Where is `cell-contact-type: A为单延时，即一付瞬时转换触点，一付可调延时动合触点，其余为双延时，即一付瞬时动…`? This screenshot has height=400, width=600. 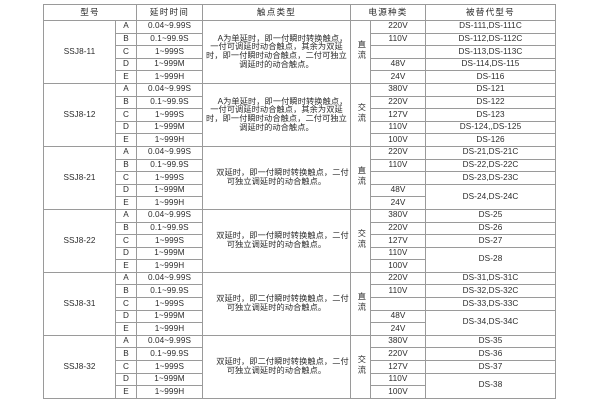 cell-contact-type: A为单延时，即一付瞬时转换触点，一付可调延时动合触点，其余为双延时，即一付瞬时动… is located at coordinates (276, 114).